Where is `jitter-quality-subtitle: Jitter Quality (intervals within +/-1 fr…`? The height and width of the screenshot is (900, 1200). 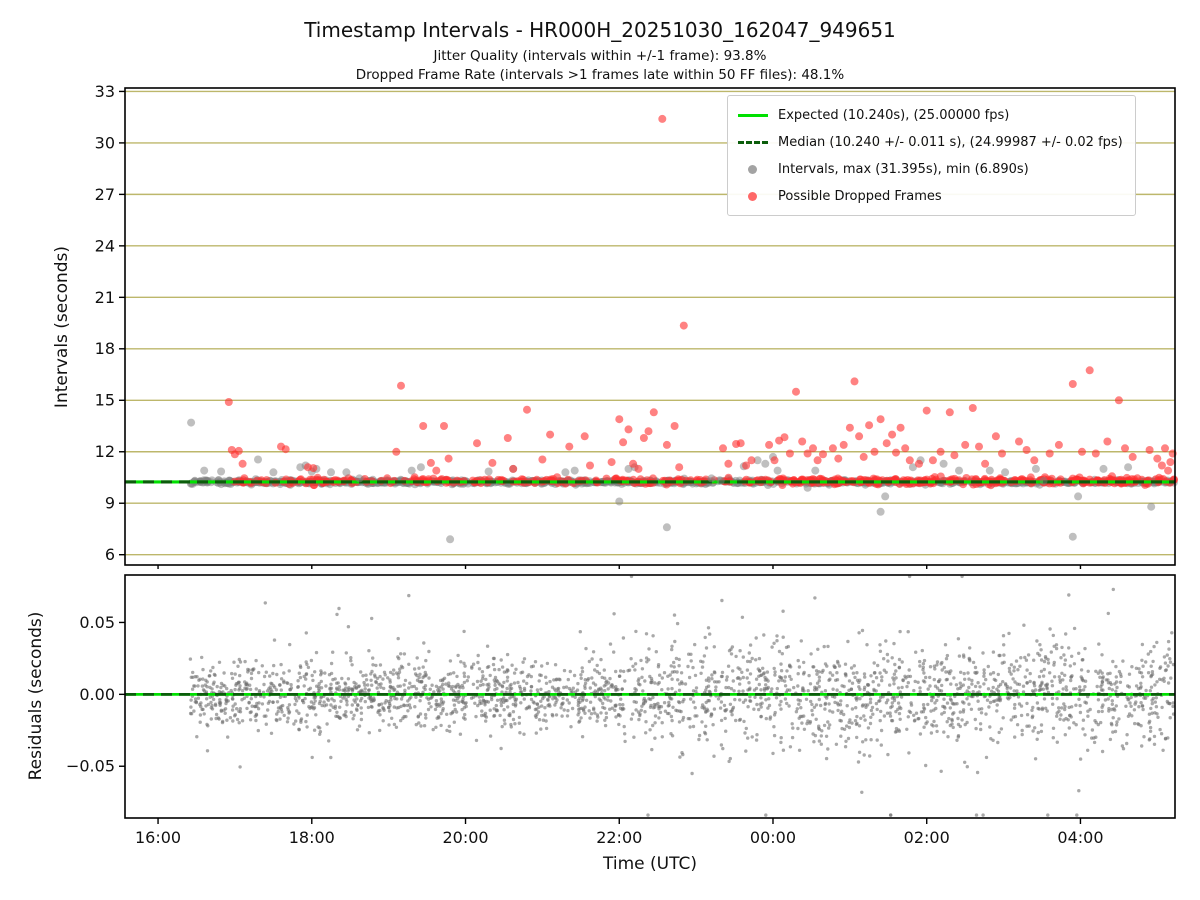 jitter-quality-subtitle: Jitter Quality (intervals within +/-1 fr… is located at coordinates (600, 56).